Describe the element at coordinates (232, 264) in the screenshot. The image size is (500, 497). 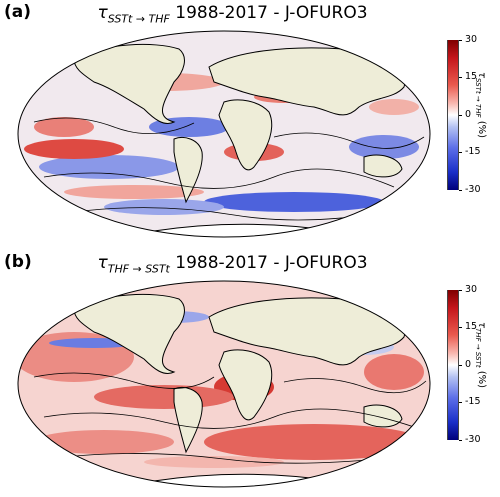
I see `panel-title: τTHF → SSTt 1988-2017 - J-OFURO3` at that location.